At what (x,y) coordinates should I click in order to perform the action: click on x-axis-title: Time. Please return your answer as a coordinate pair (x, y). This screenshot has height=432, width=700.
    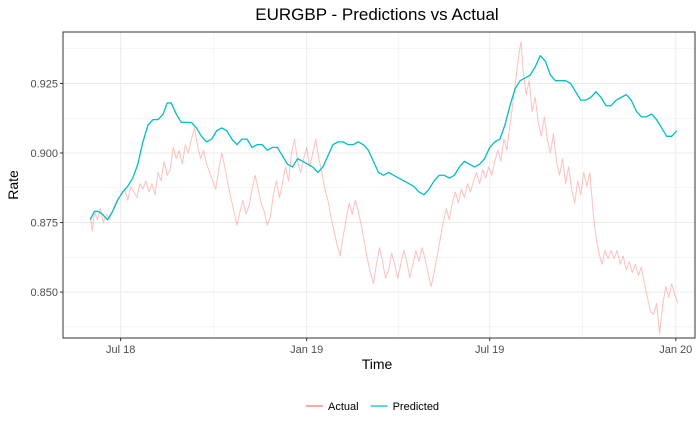
    Looking at the image, I should click on (377, 364).